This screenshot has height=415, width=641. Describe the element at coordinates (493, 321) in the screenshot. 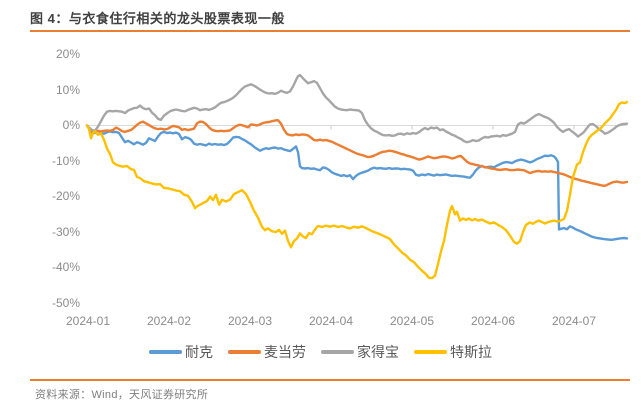

I see `x-tick-label: 2024-06` at that location.